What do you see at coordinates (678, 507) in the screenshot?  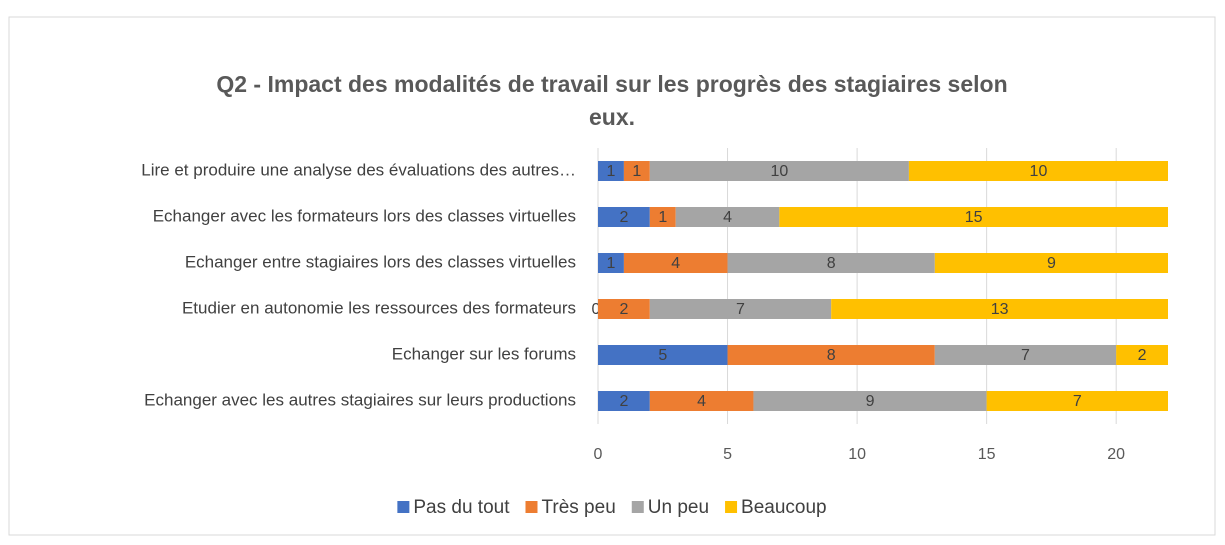 I see `legend-label: Un peu` at bounding box center [678, 507].